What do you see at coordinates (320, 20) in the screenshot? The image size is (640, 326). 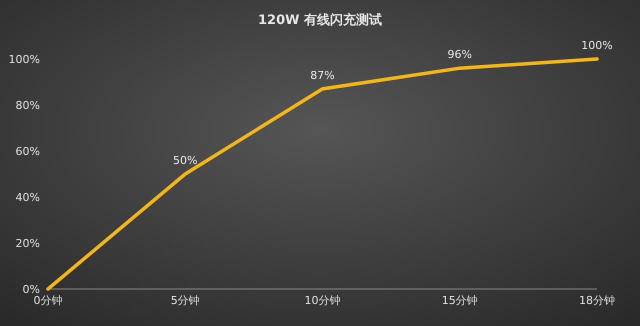 I see `chart-title: 120W 有线闪充测试` at bounding box center [320, 20].